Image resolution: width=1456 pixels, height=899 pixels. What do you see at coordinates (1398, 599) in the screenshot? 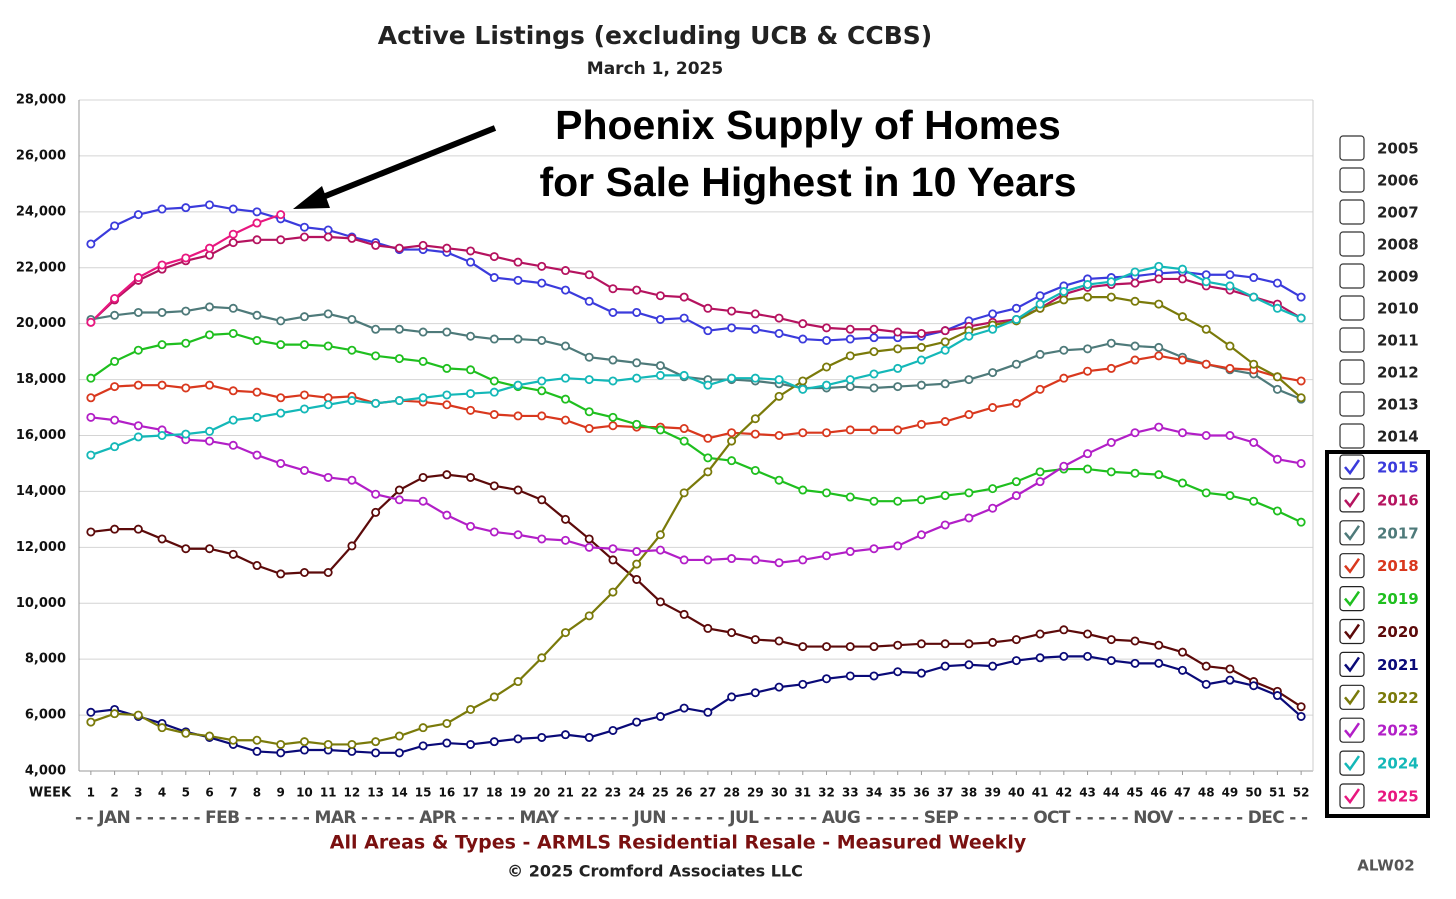
I see `legend-label: 2019` at bounding box center [1398, 599].